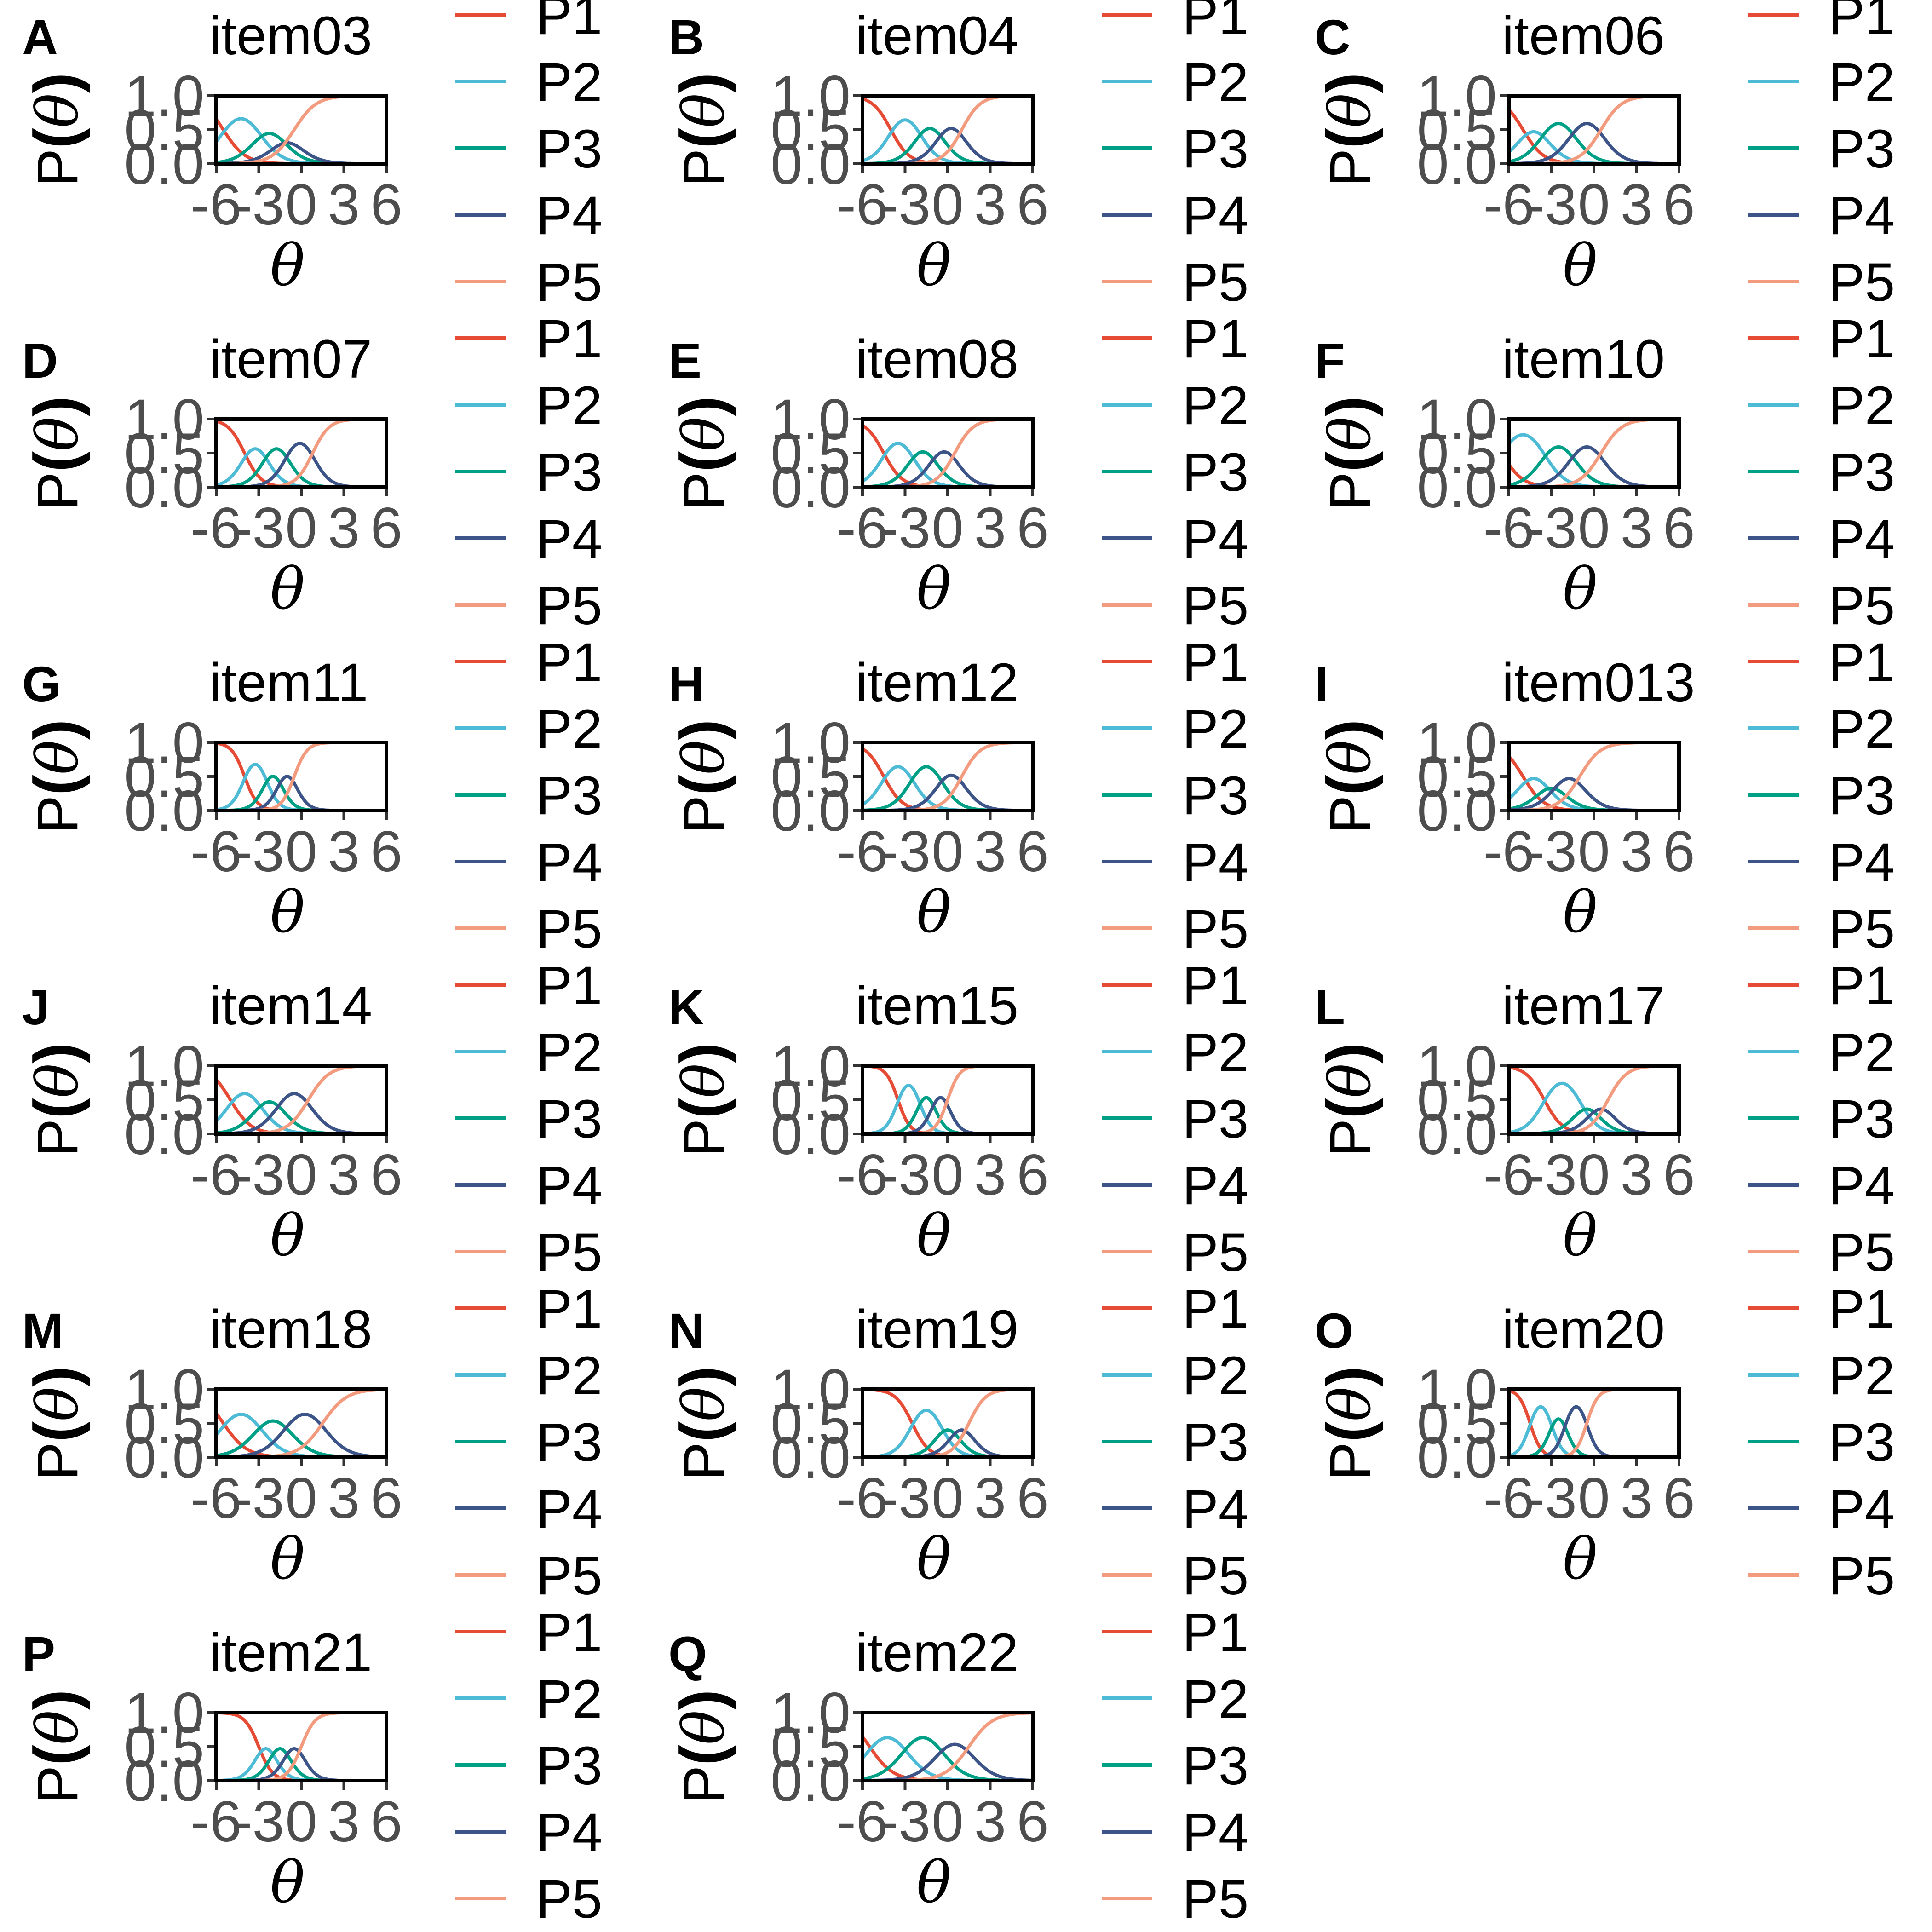  I want to click on curve-p1, so click(301, 777).